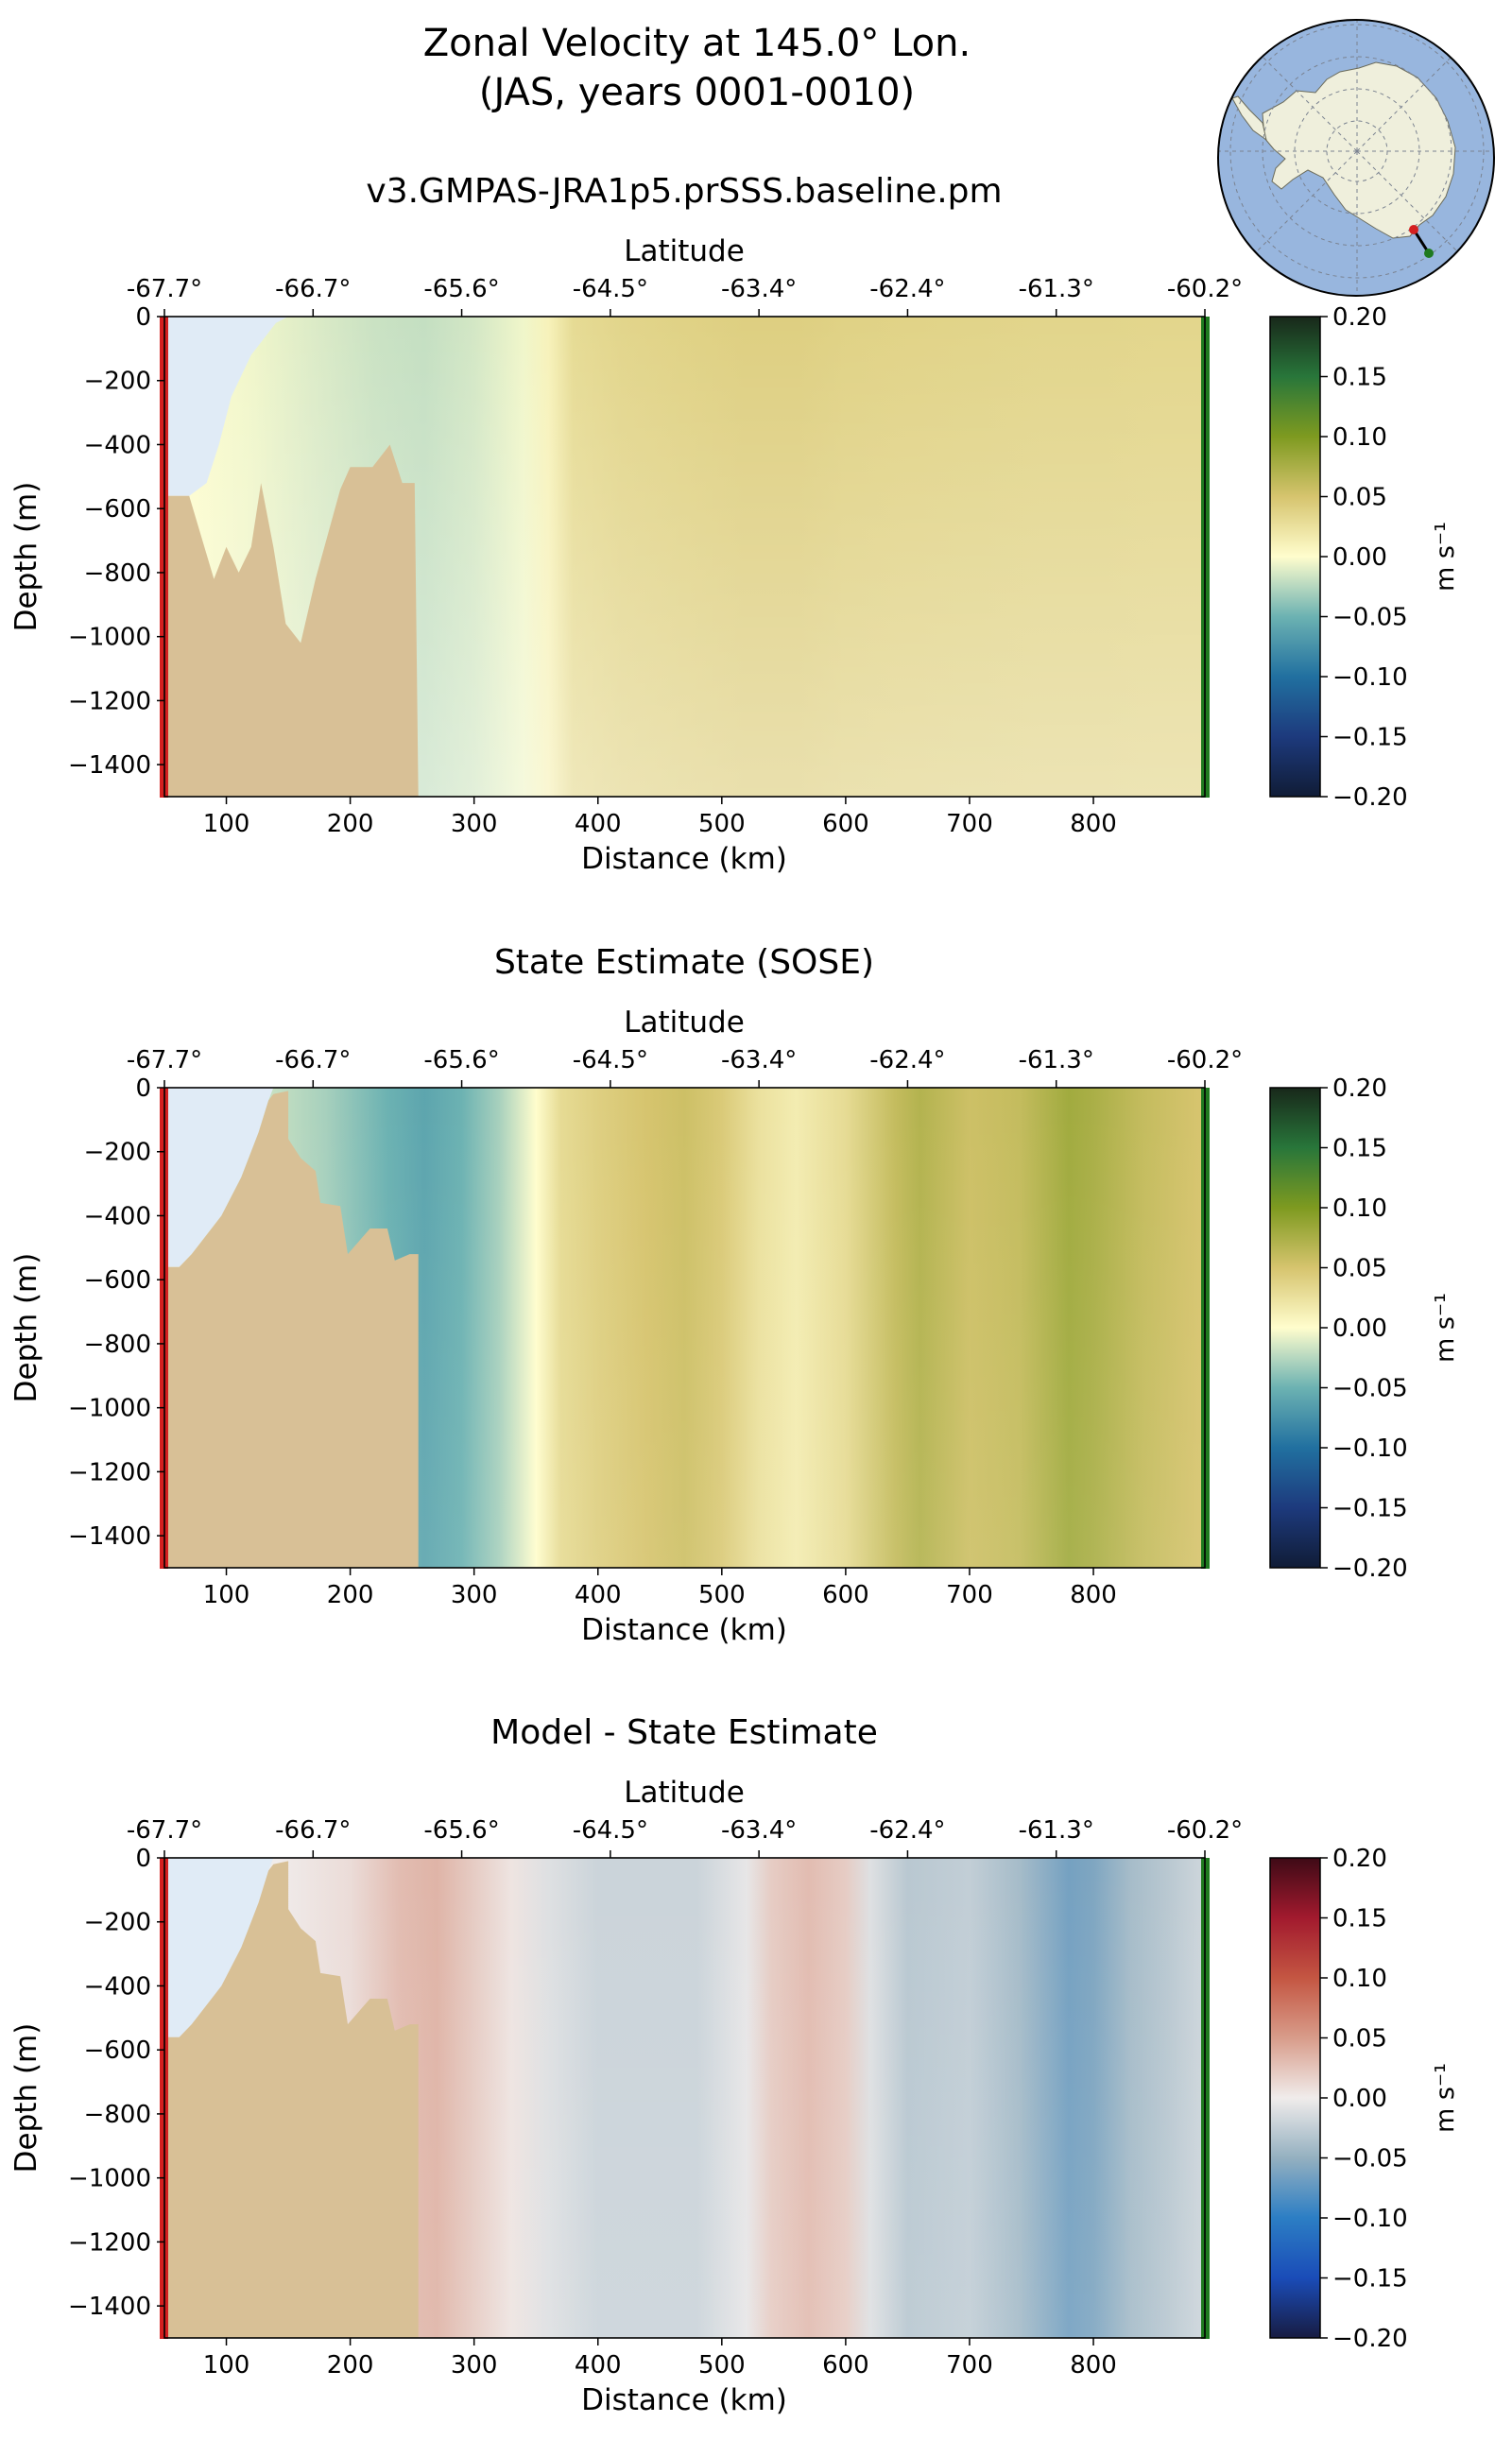  What do you see at coordinates (1445, 1328) in the screenshot?
I see `colorbar-label: m s⁻¹` at bounding box center [1445, 1328].